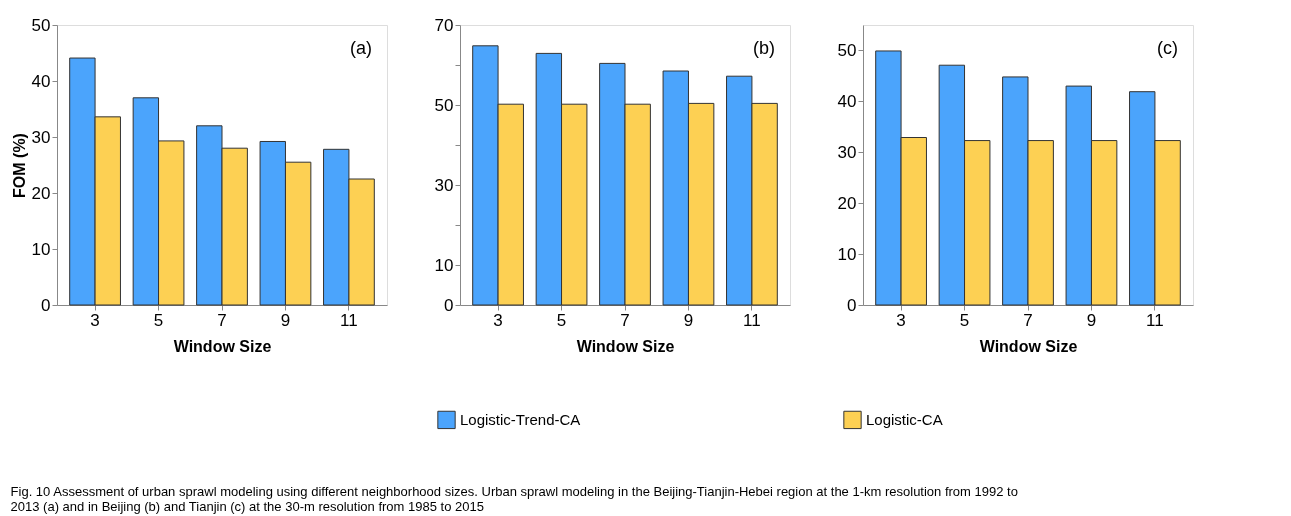 The width and height of the screenshot is (1291, 516). I want to click on annotation: (c), so click(1167, 48).